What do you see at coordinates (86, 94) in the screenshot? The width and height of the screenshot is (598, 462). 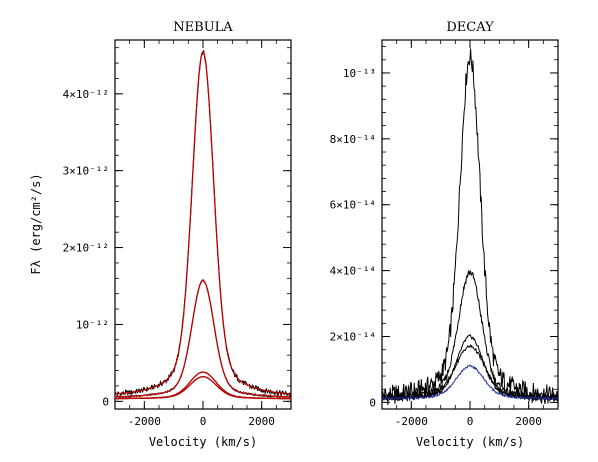 I see `y-tick-label: 4×10⁻¹²` at bounding box center [86, 94].